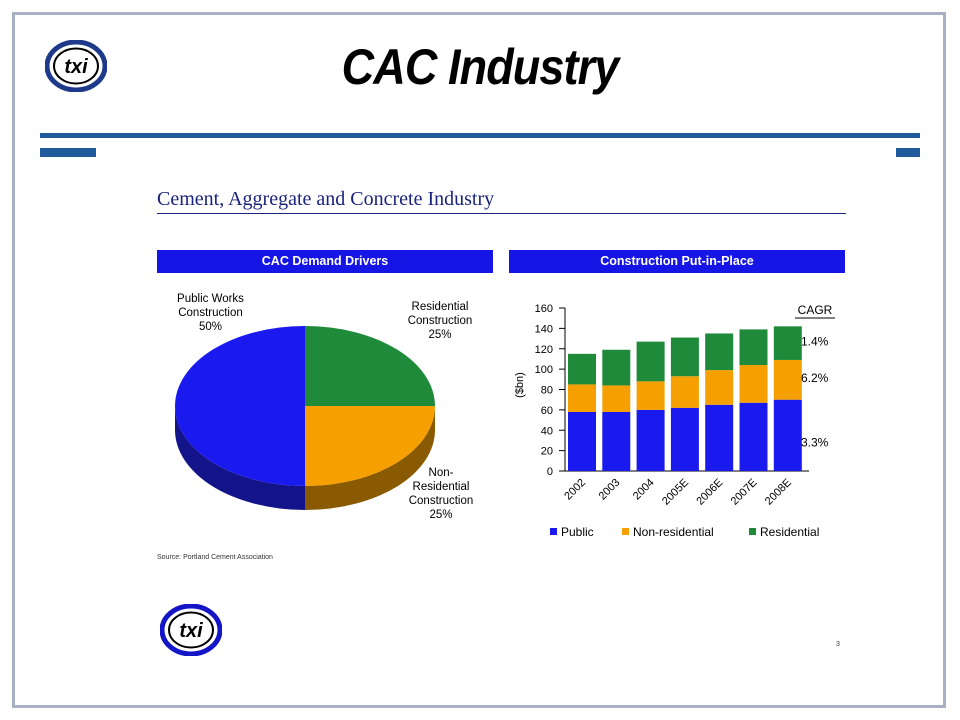 This screenshot has width=960, height=720. Describe the element at coordinates (544, 350) in the screenshot. I see `y-tick-label-6: 120` at that location.